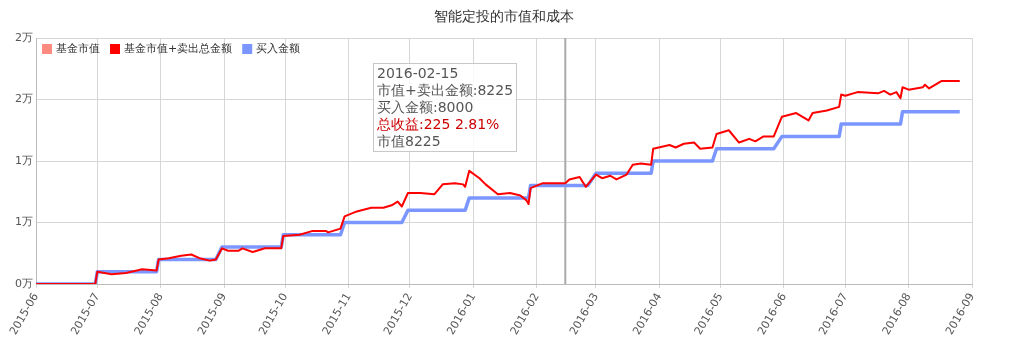 This screenshot has height=346, width=1009. What do you see at coordinates (24, 283) in the screenshot?
I see `y-tick-label: 0万` at bounding box center [24, 283].